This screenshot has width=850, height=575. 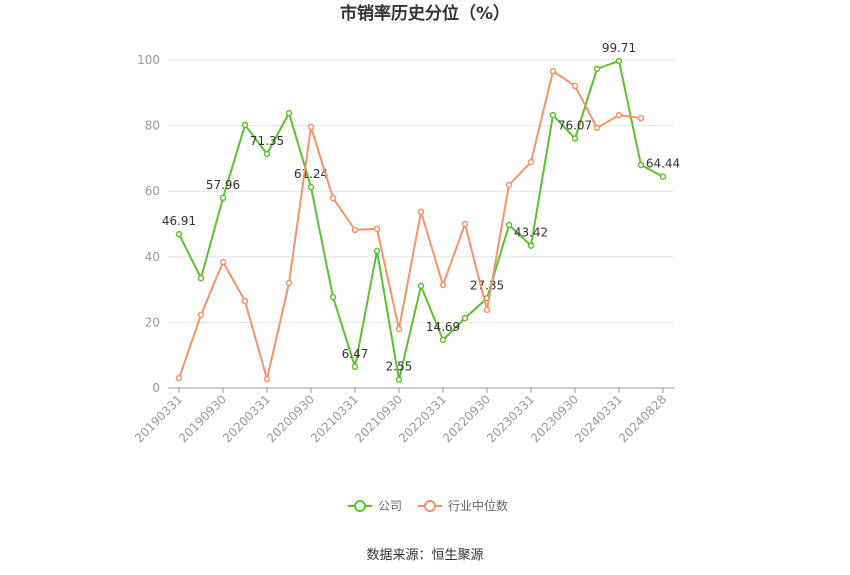 What do you see at coordinates (152, 126) in the screenshot?
I see `y-tick-label: 80` at bounding box center [152, 126].